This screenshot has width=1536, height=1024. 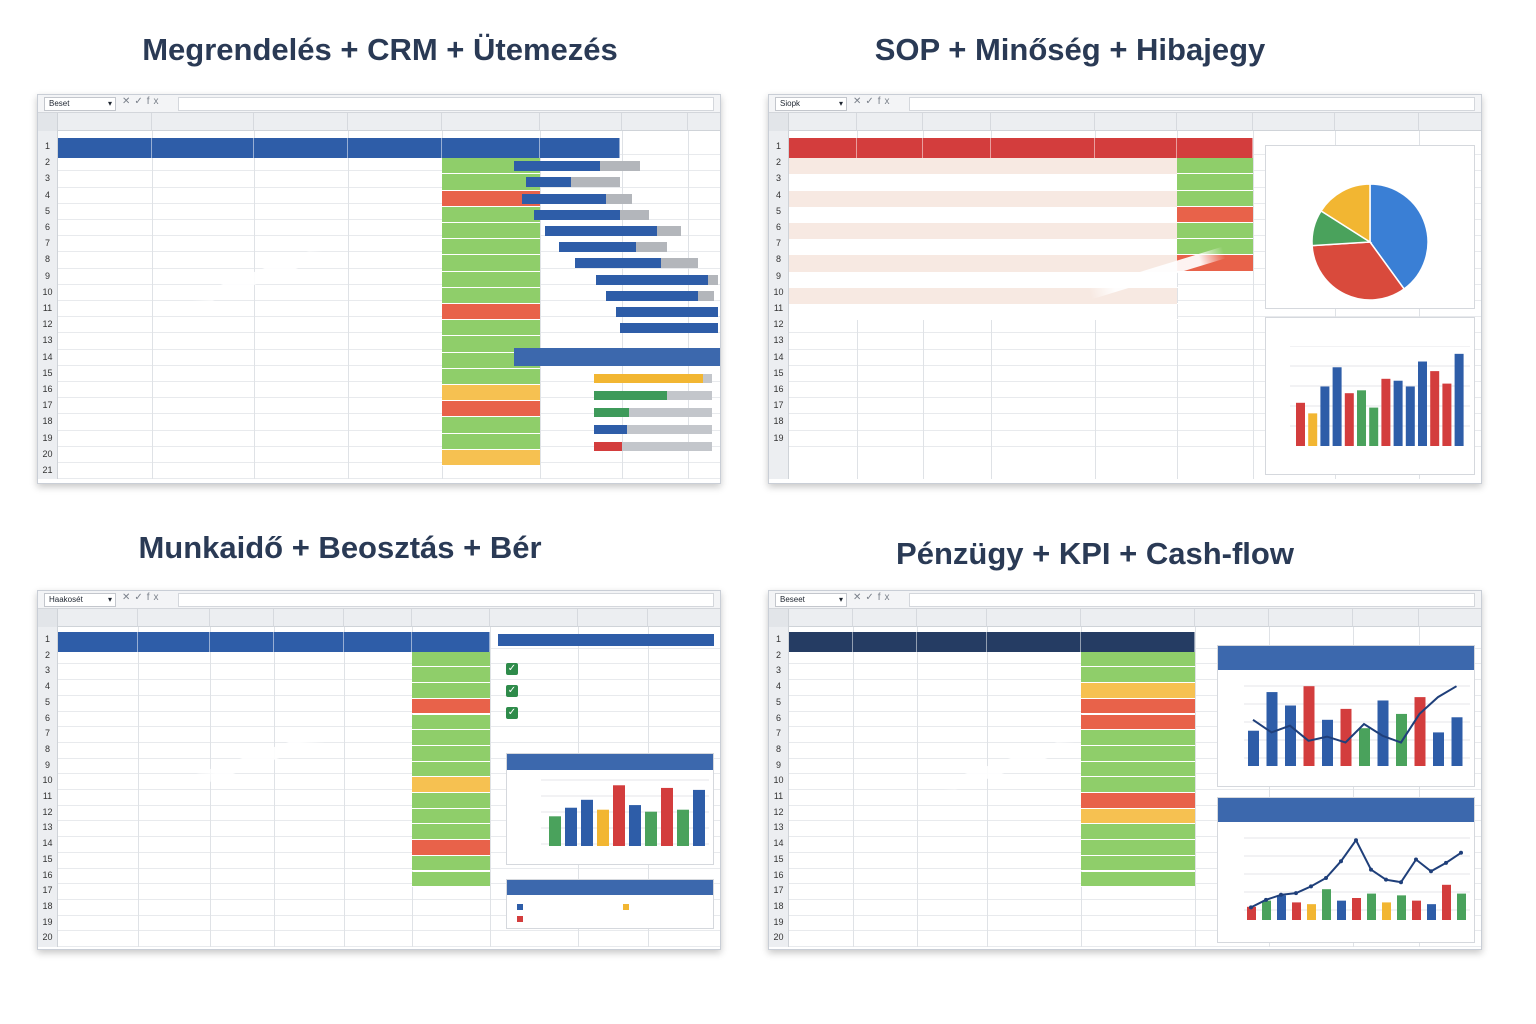 I want to click on row-number: 14, so click(x=48, y=844).